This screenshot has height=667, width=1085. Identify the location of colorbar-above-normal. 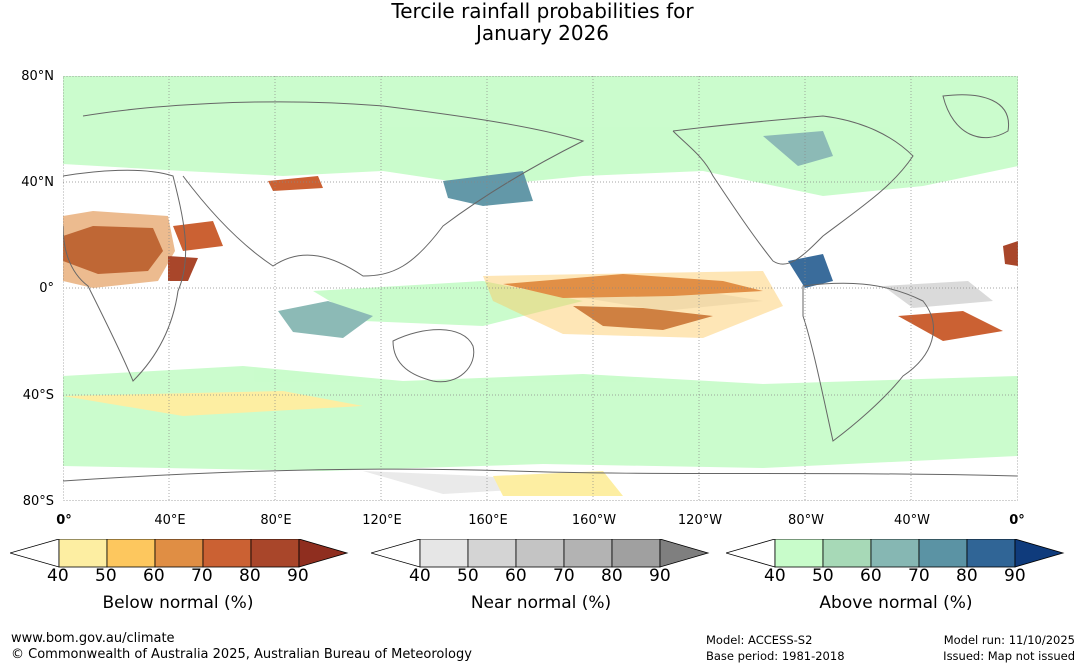
(895, 553).